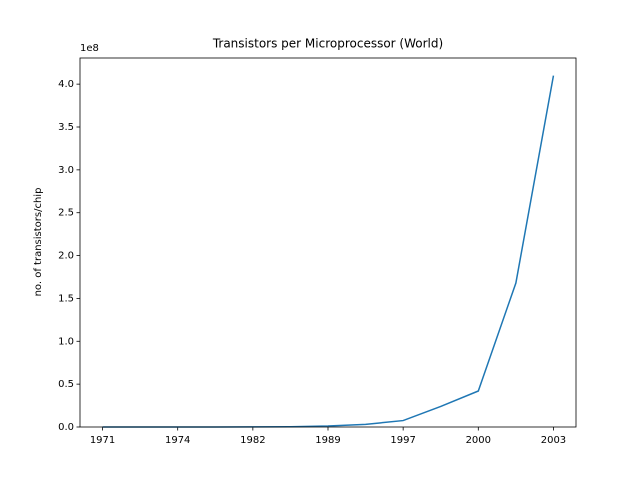 Image resolution: width=640 pixels, height=480 pixels. What do you see at coordinates (553, 440) in the screenshot?
I see `x-tick-label: 2003` at bounding box center [553, 440].